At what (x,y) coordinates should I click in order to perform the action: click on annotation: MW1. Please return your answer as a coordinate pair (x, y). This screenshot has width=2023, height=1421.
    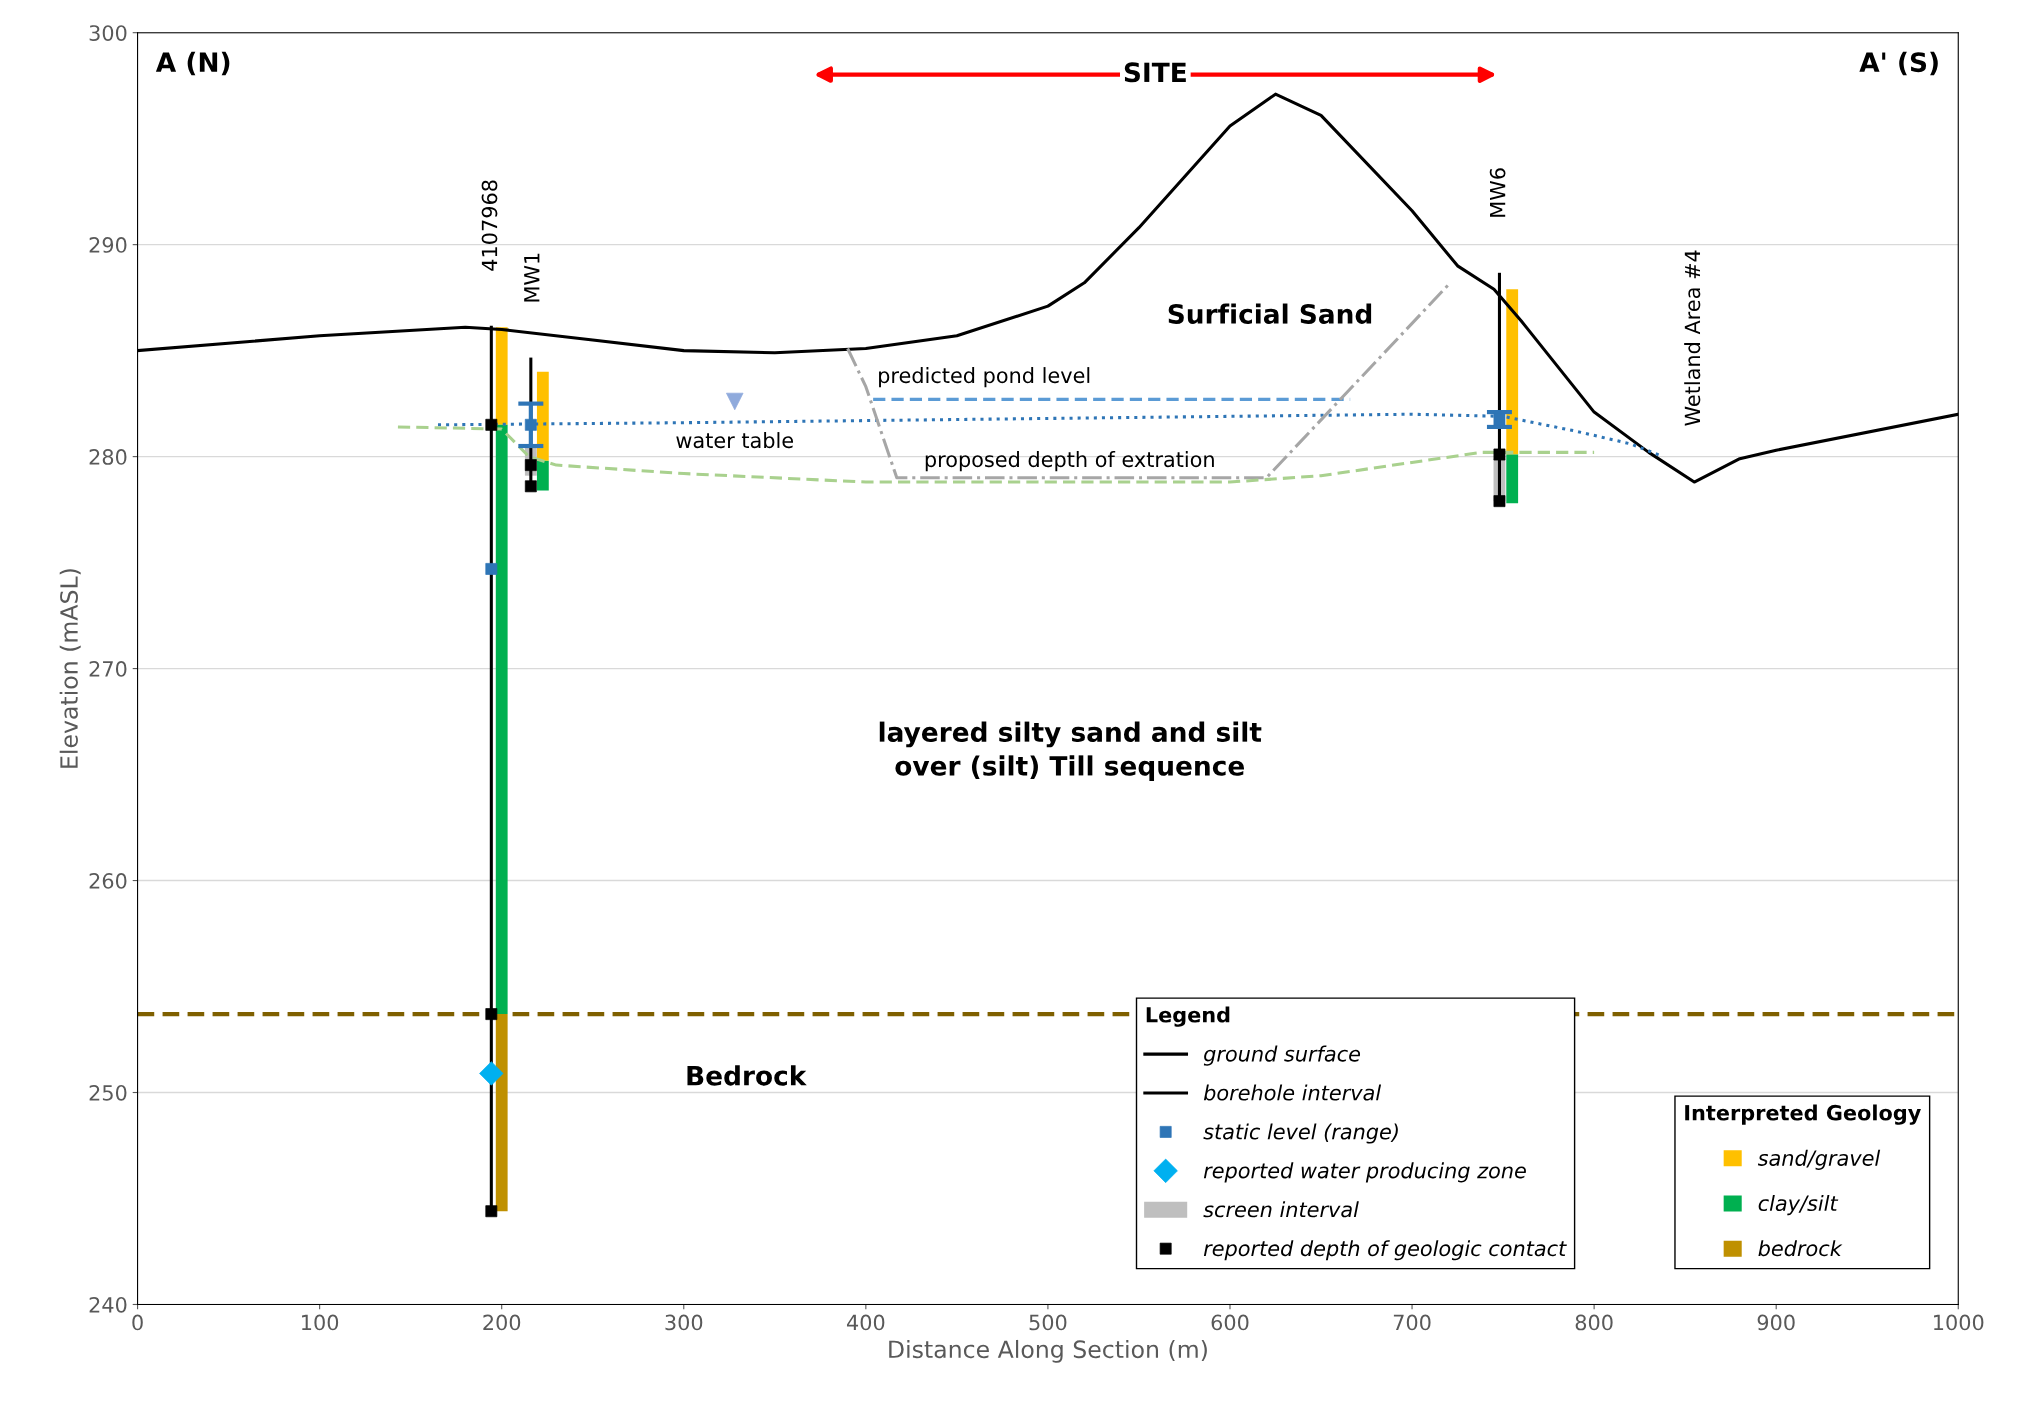
    Looking at the image, I should click on (532, 277).